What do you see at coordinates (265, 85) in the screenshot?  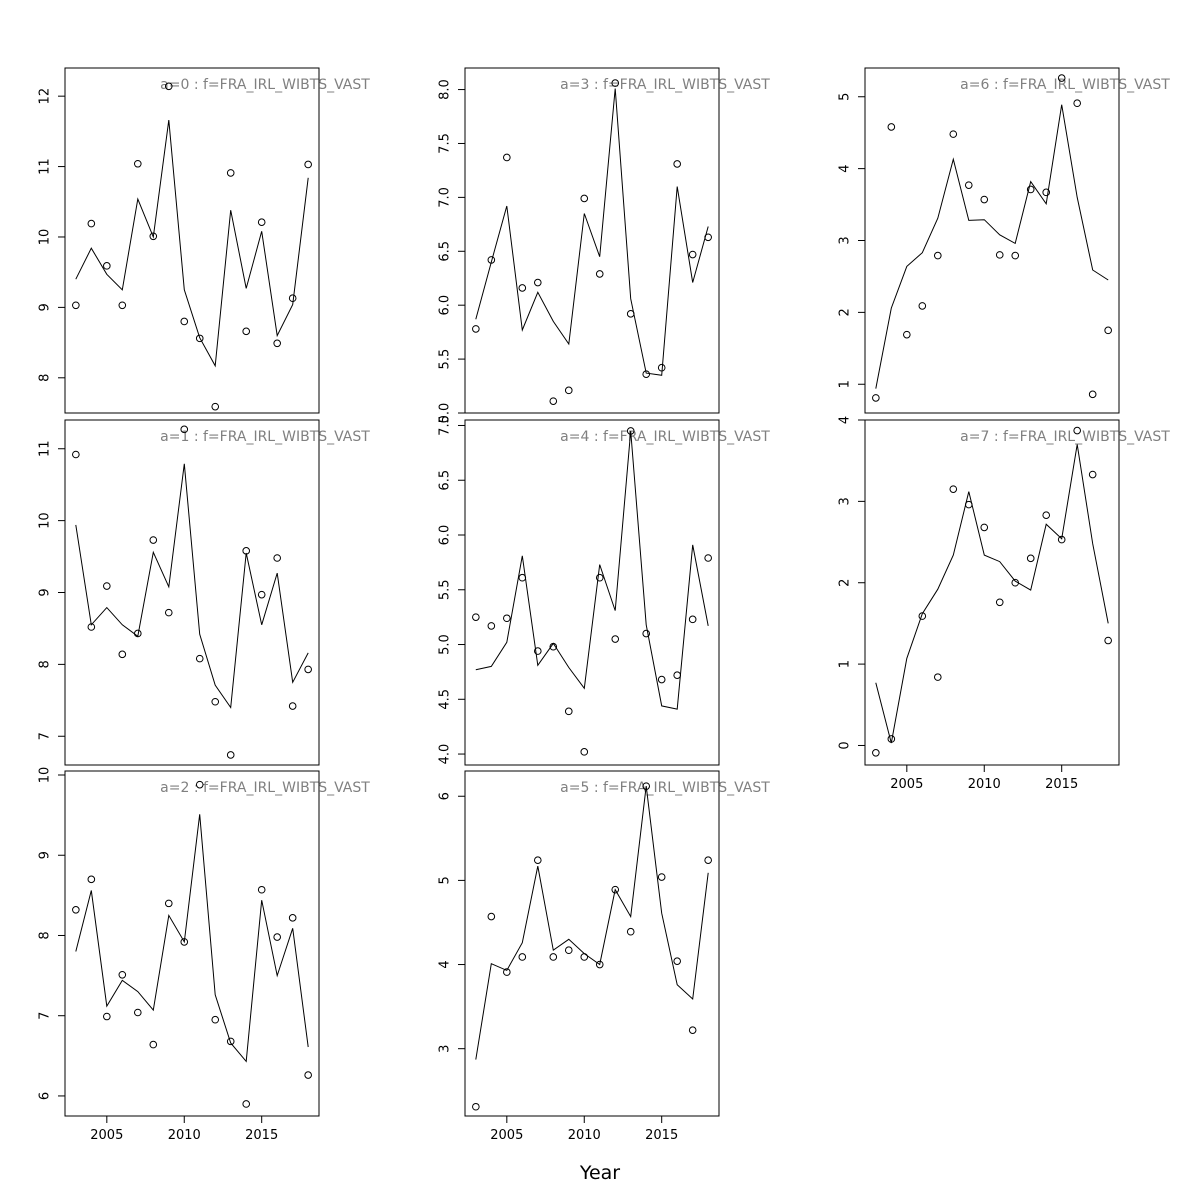 I see `panel-title: a=0 : f=FRA_IRL_WIBTS_VAST` at bounding box center [265, 85].